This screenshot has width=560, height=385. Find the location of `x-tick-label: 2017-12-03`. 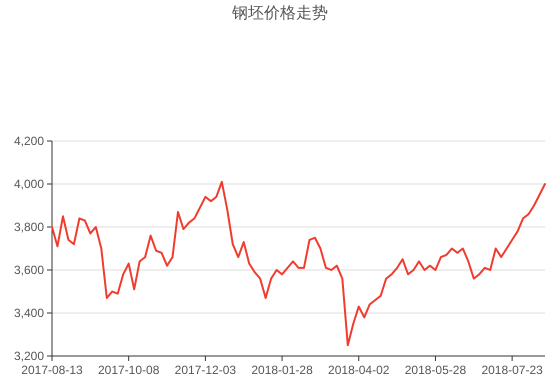

x-tick-label: 2017-12-03 is located at coordinates (205, 370).